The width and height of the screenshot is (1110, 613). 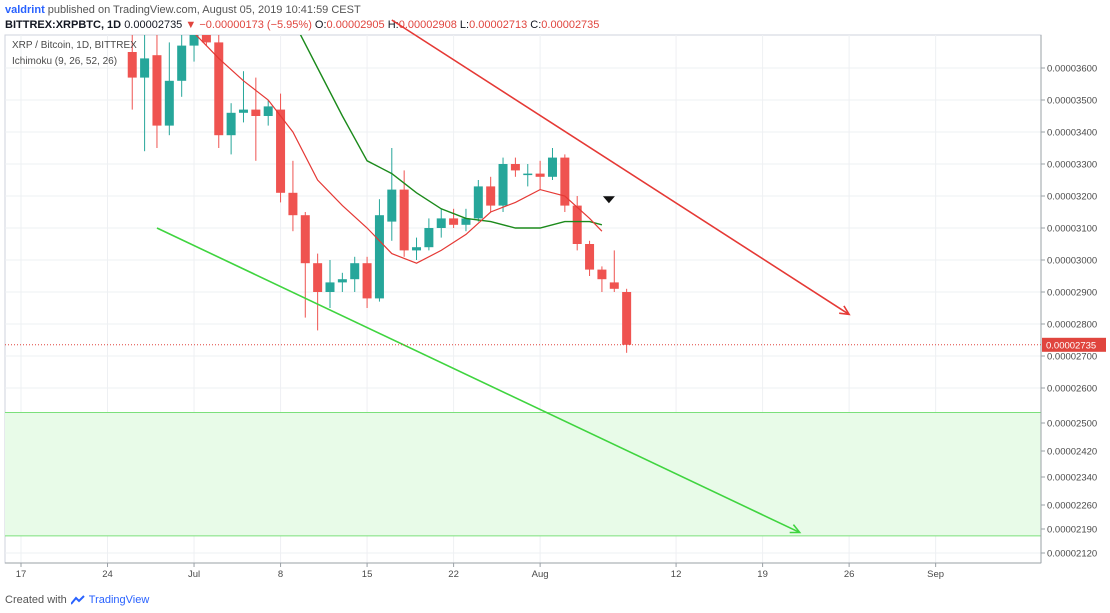 I want to click on y-tick-label: 0.00003300, so click(x=1072, y=165).